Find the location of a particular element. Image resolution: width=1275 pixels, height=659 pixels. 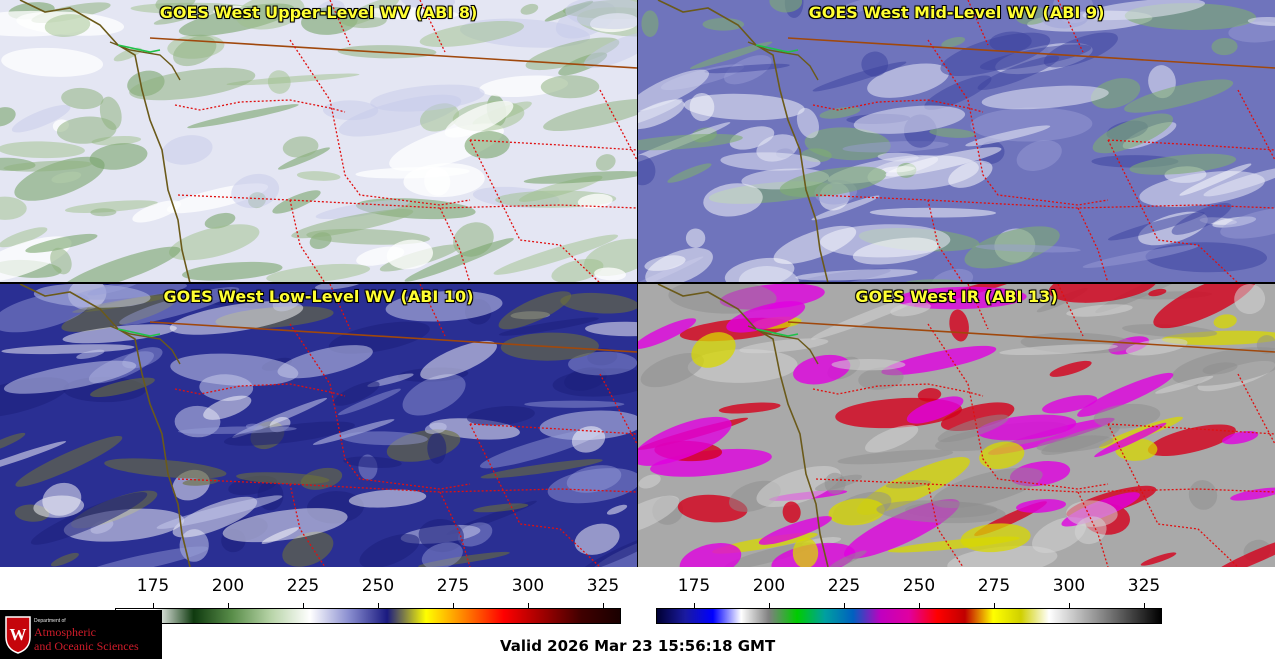

logo-line-2: and Oceanic Sciences is located at coordinates (86, 646).